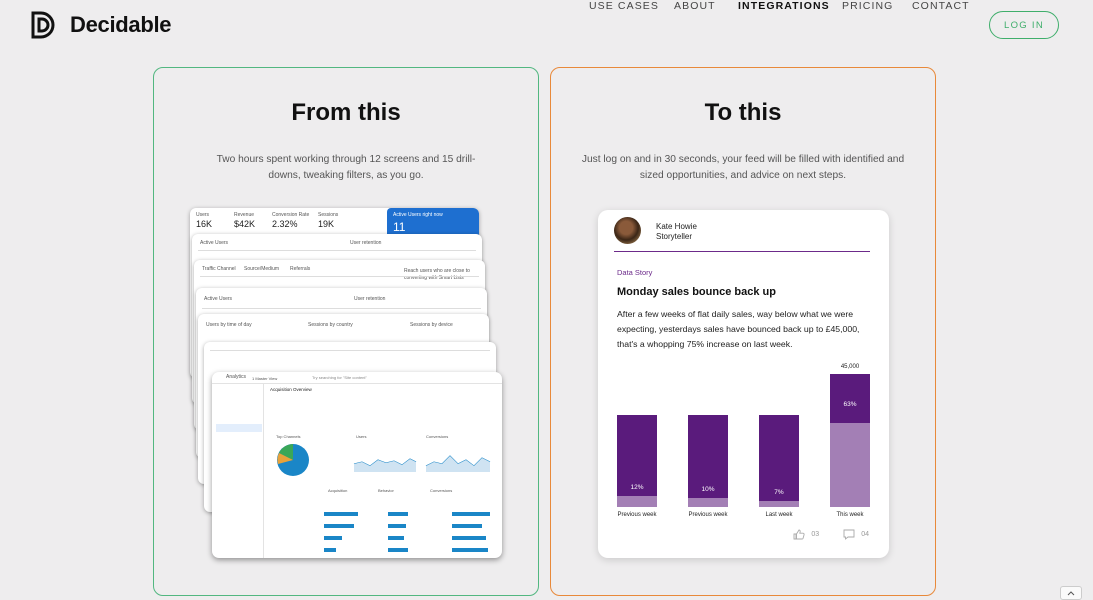 The height and width of the screenshot is (600, 1093). What do you see at coordinates (431, 325) in the screenshot?
I see `sessions-by-device-label: Sessions by device` at bounding box center [431, 325].